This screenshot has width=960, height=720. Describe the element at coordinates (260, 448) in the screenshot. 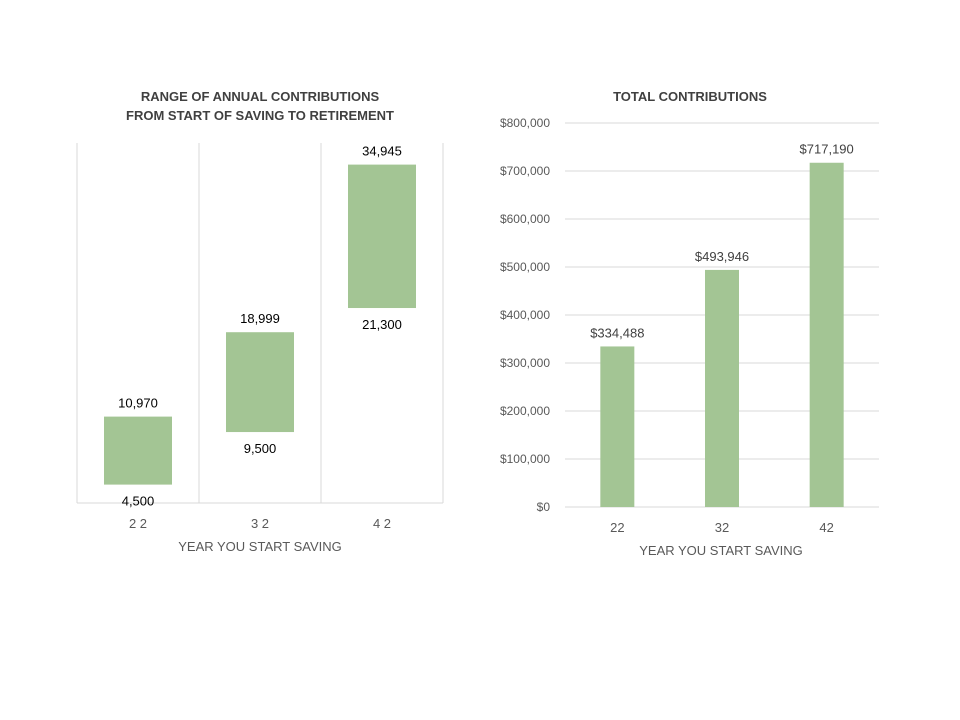

I see `range-low-label: 9,500` at that location.